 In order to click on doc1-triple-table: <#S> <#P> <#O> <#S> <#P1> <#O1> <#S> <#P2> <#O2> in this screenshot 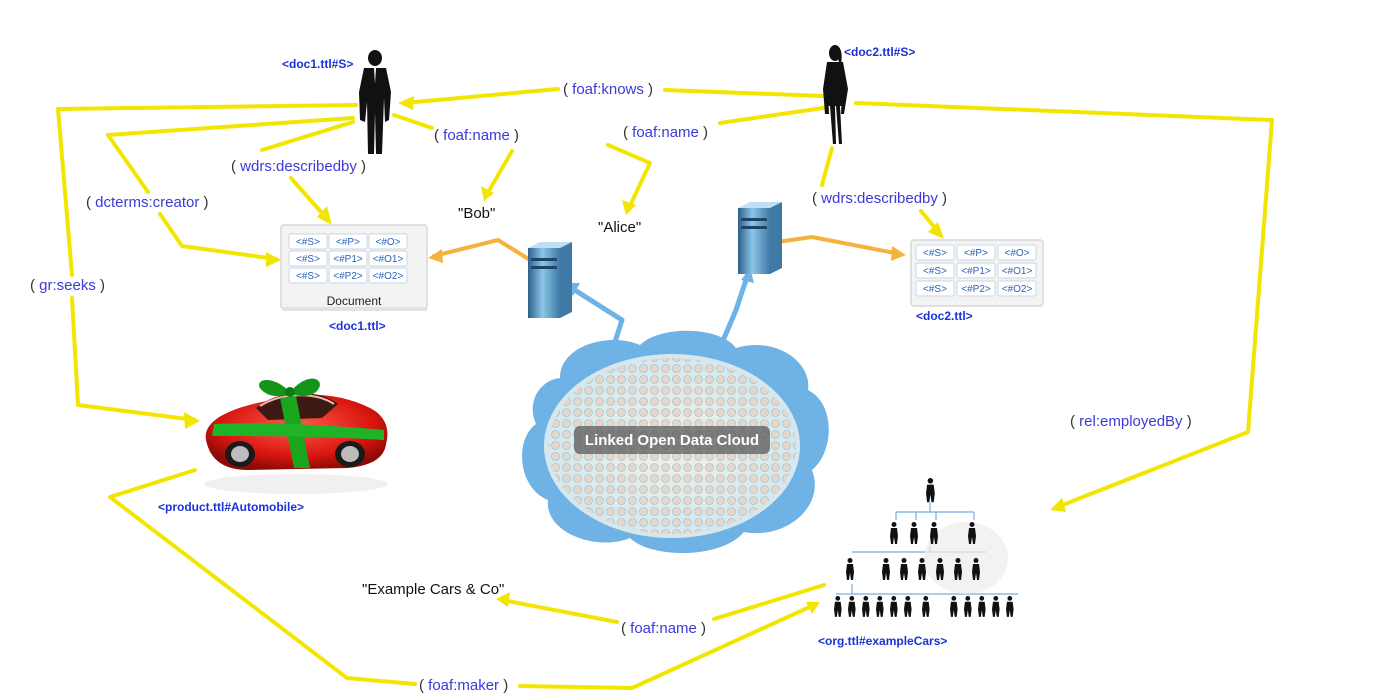, I will do `click(348, 258)`.